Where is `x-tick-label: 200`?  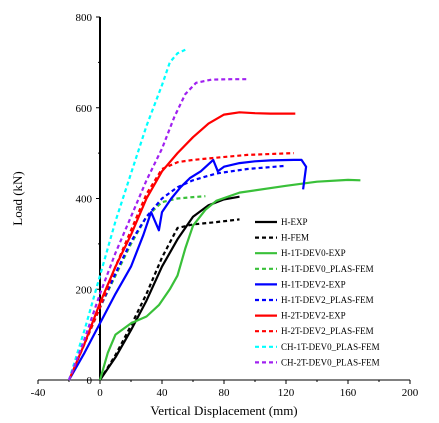 x-tick-label: 200 is located at coordinates (410, 393).